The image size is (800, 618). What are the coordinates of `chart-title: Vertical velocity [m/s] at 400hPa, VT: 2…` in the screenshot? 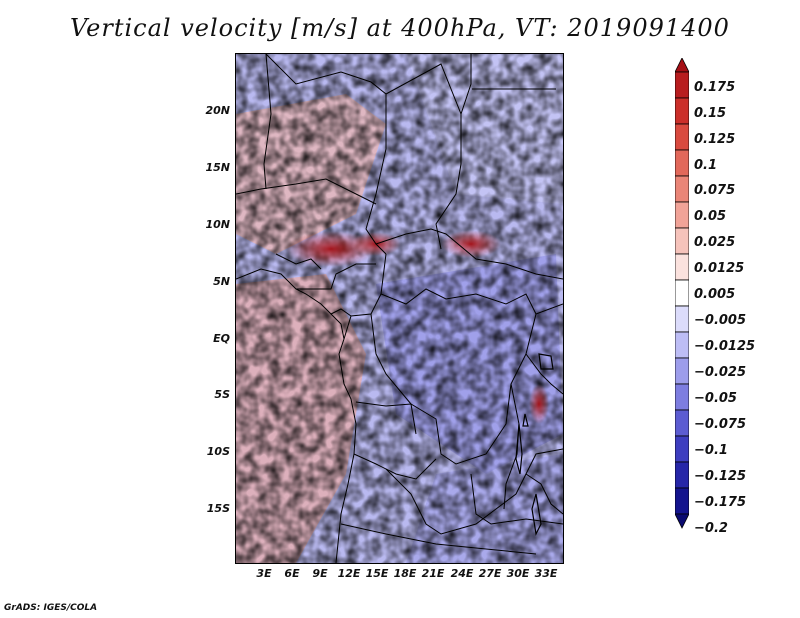 It's located at (400, 28).